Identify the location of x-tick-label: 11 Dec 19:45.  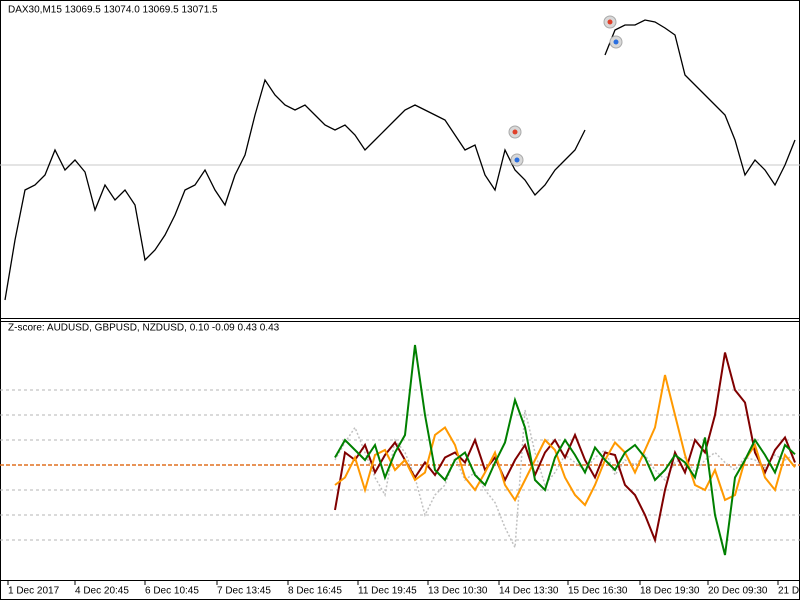
(387, 591).